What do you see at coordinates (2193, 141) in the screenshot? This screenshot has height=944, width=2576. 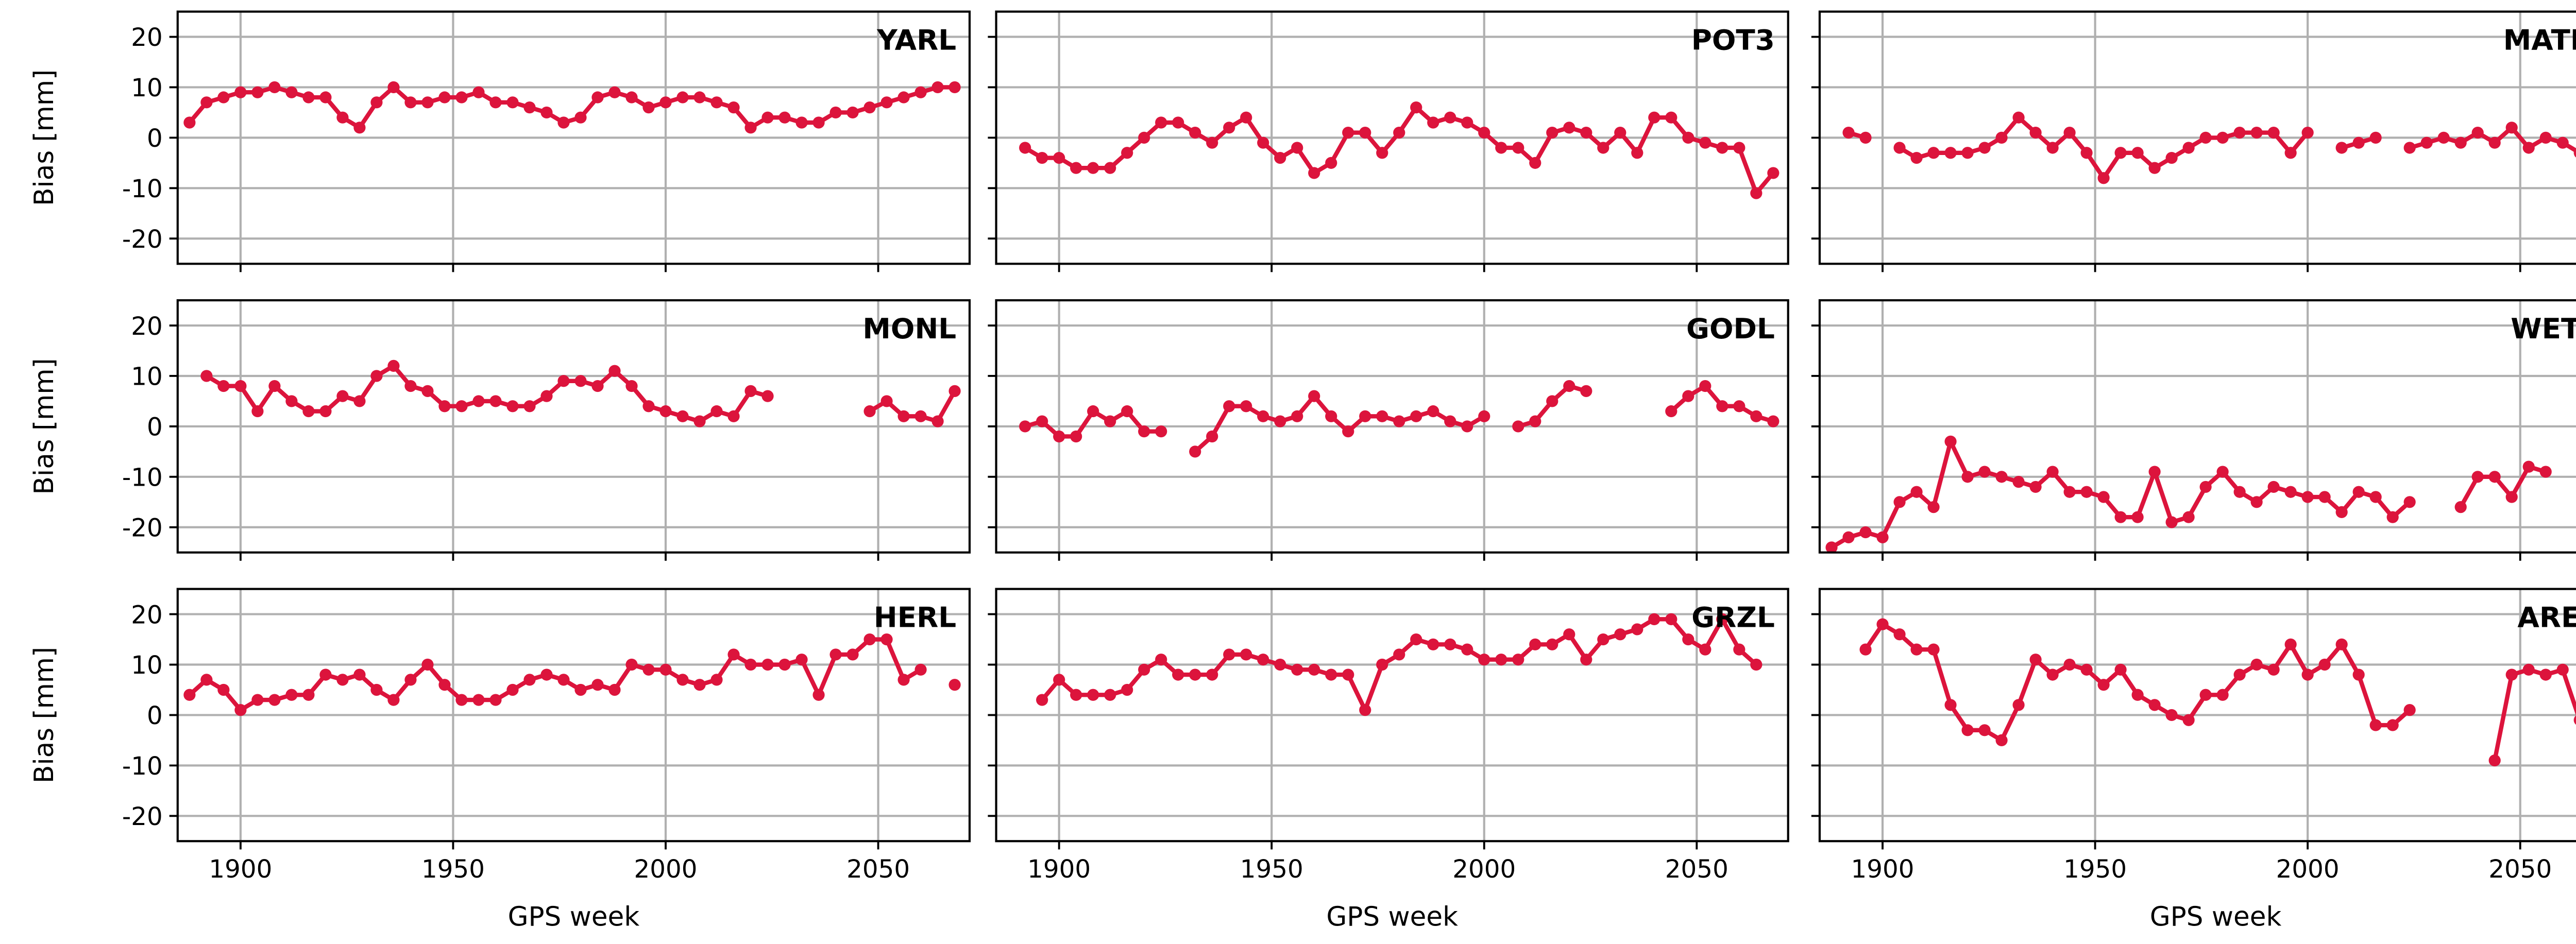 I see `panel: MATM` at bounding box center [2193, 141].